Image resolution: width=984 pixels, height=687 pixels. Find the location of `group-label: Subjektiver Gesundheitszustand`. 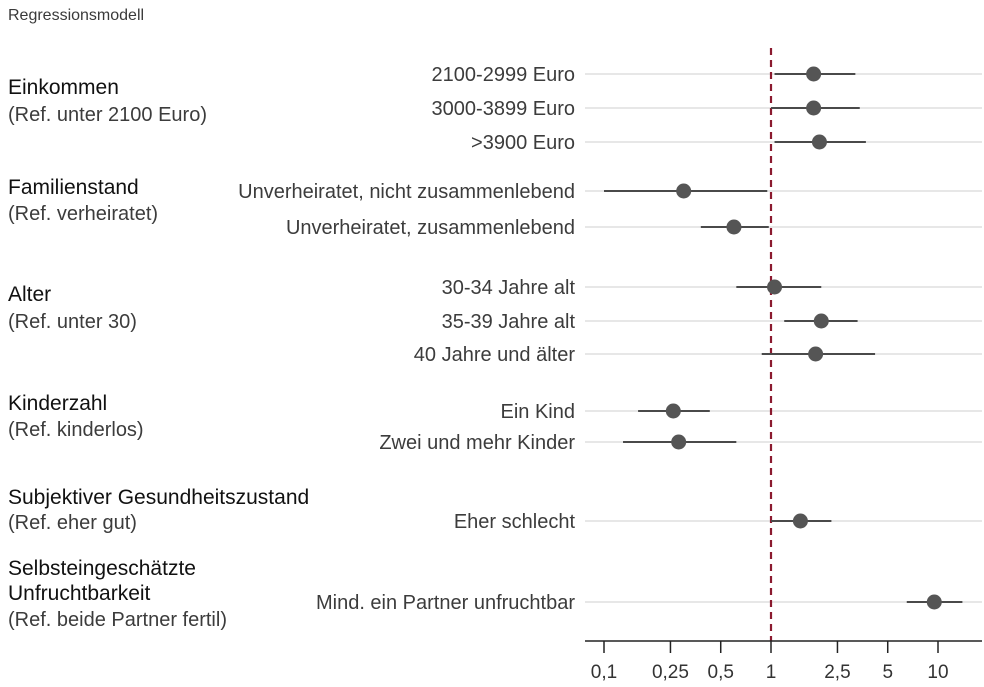

group-label: Subjektiver Gesundheitszustand is located at coordinates (158, 497).